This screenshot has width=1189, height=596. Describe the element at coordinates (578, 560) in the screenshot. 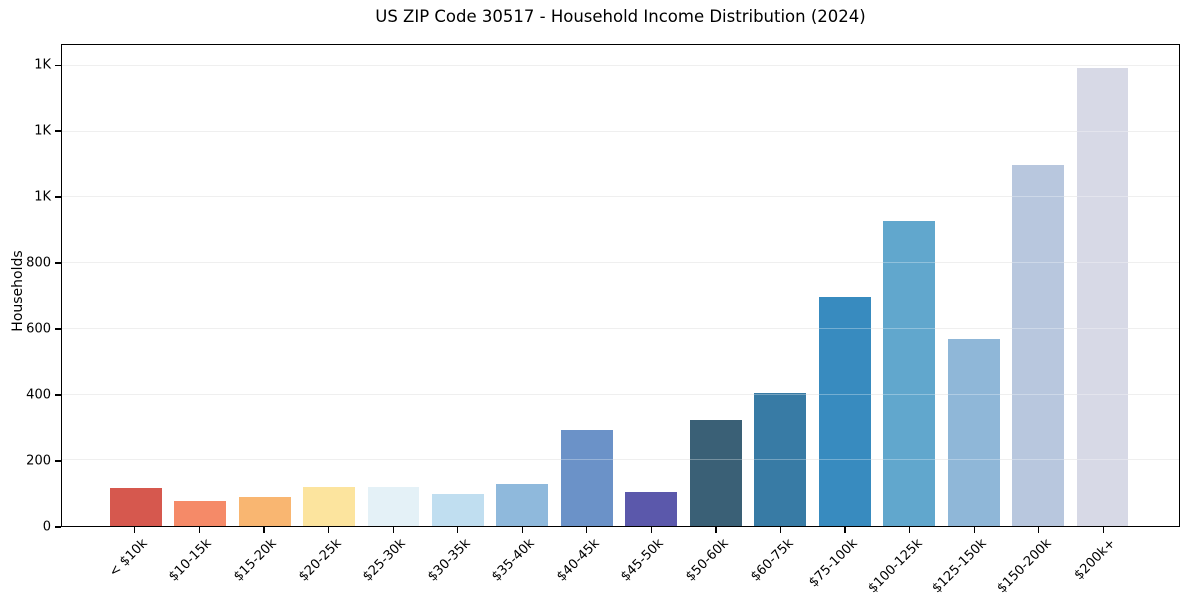

I see `x-tick-label: $40-45k` at that location.